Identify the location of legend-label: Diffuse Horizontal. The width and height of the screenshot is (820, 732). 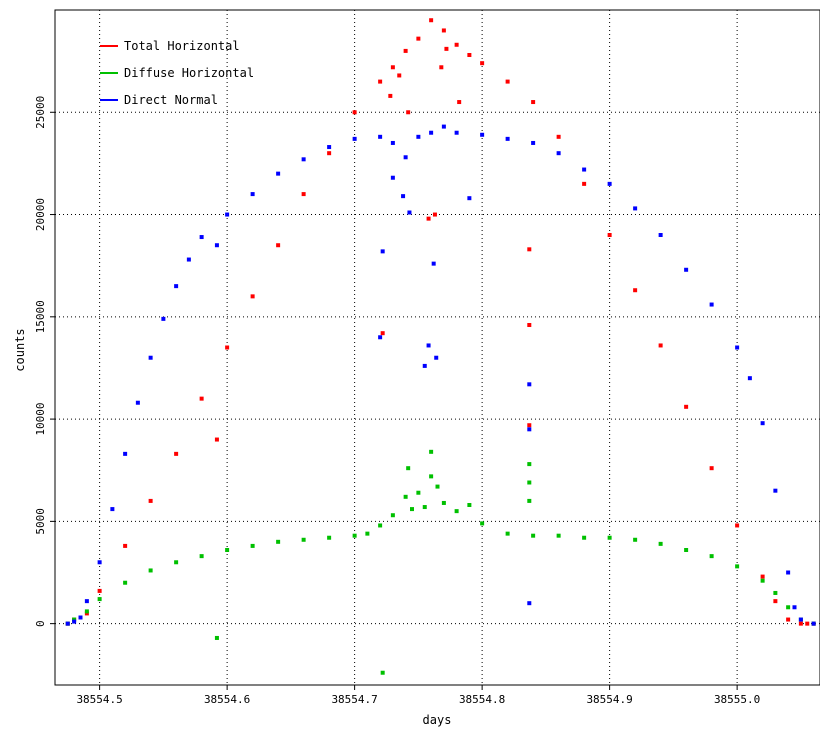
(189, 73).